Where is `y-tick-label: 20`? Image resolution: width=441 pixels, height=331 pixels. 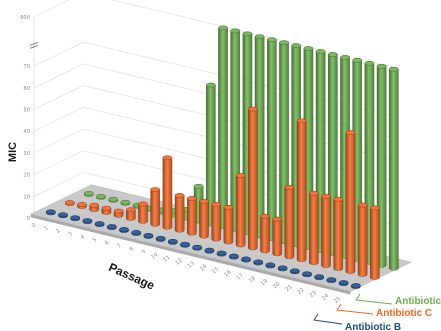 y-tick-label: 20 is located at coordinates (26, 176).